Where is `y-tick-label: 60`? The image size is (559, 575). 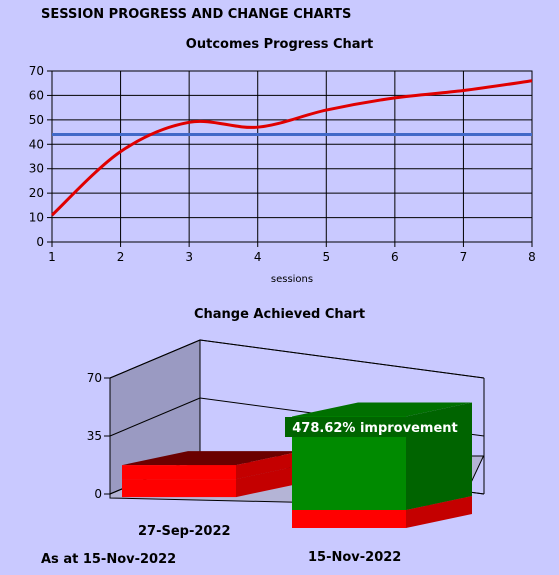
y-tick-label: 60 is located at coordinates (36, 95).